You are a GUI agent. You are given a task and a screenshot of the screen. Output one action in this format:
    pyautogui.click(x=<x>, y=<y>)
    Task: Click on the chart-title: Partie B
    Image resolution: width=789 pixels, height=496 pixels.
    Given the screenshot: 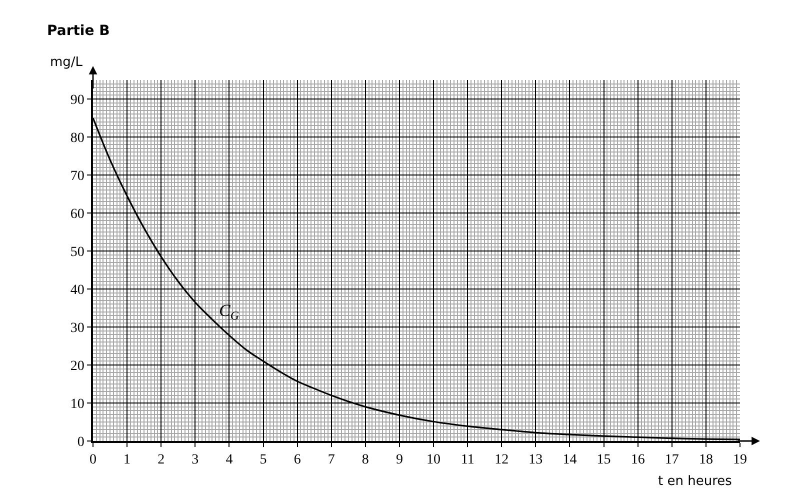 What is the action you would take?
    pyautogui.click(x=78, y=30)
    